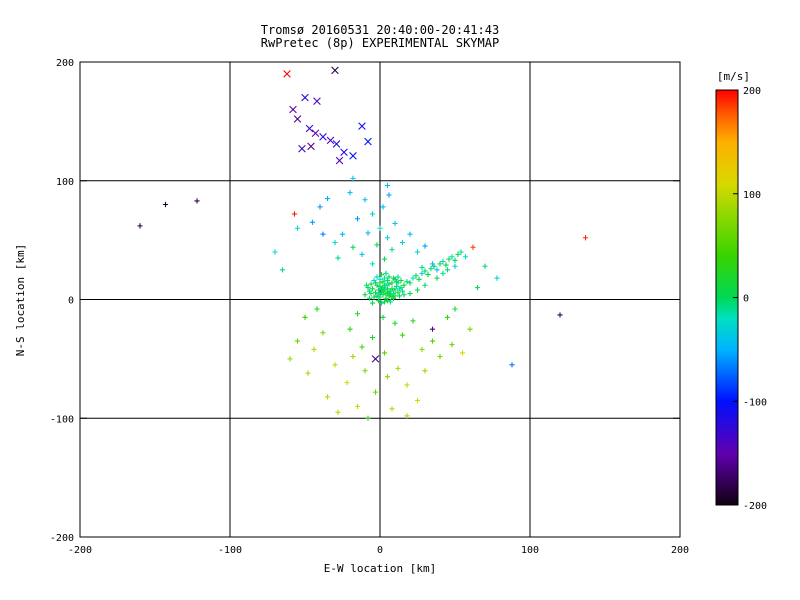 This screenshot has height=600, width=800. Describe the element at coordinates (62, 538) in the screenshot. I see `y-tick-label: -200` at that location.